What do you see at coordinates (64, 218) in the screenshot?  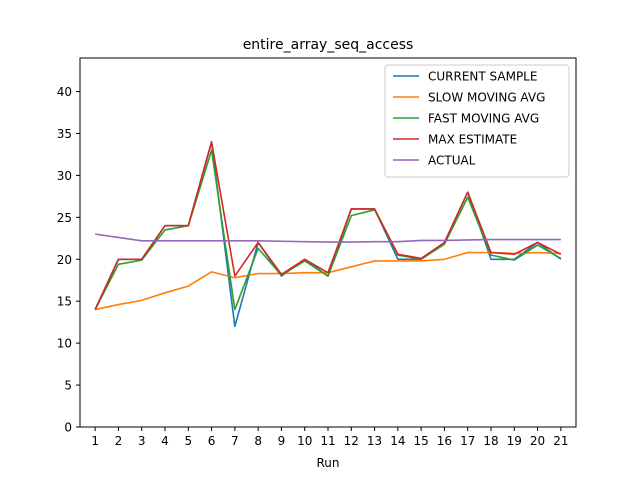 I see `y-tick-label: 25` at bounding box center [64, 218].